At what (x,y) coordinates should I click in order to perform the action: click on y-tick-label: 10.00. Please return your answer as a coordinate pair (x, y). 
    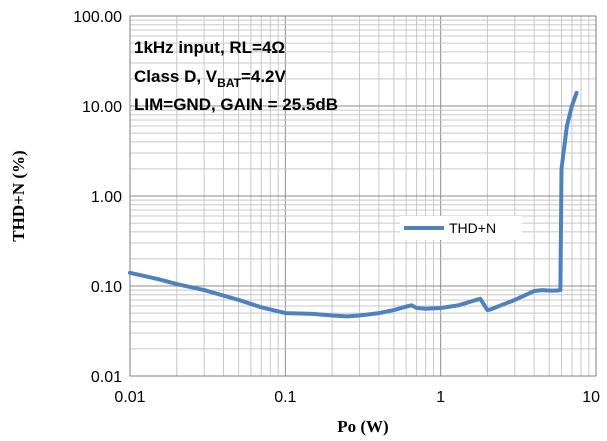
    Looking at the image, I should click on (102, 107).